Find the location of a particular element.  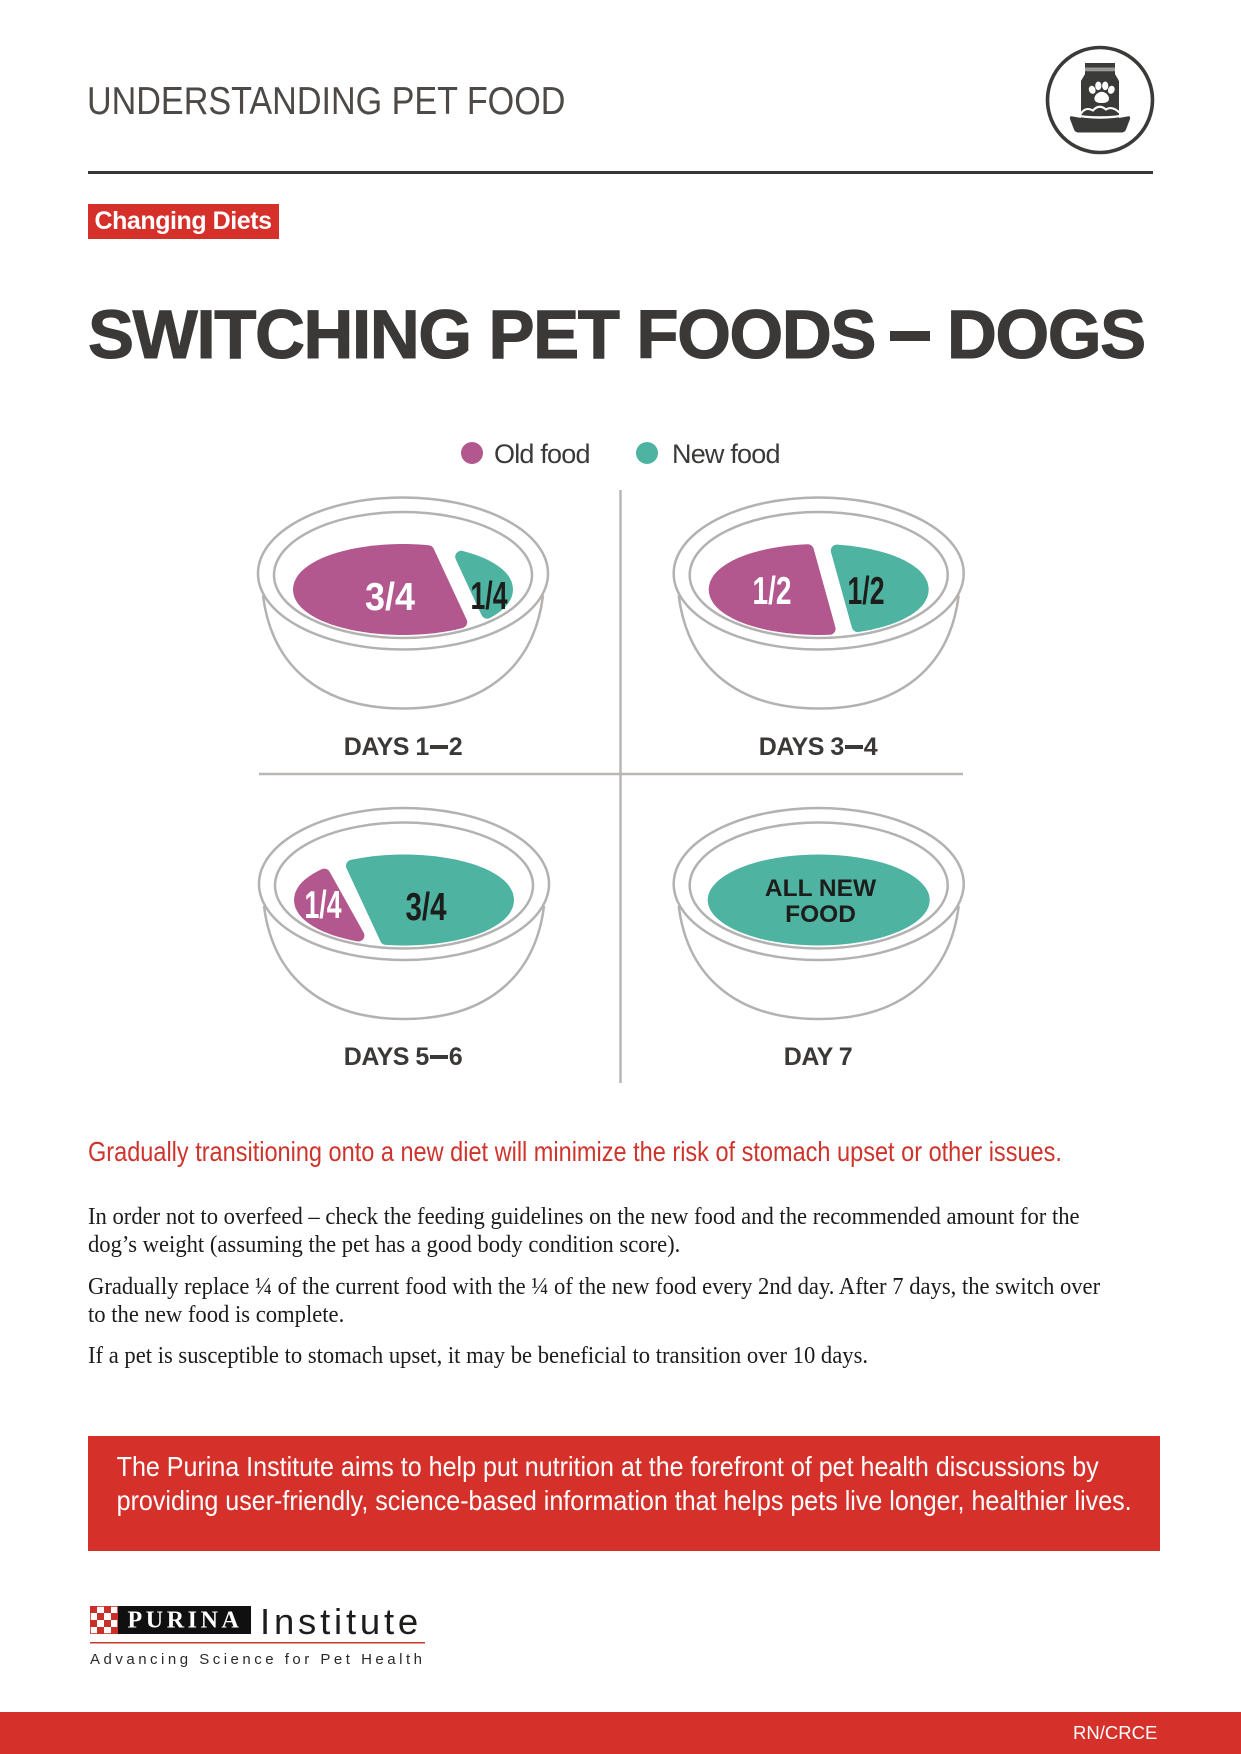

svg-text:Advancing Science for Pet Heal: Advancing Science for Pet Health is located at coordinates (257, 1659).